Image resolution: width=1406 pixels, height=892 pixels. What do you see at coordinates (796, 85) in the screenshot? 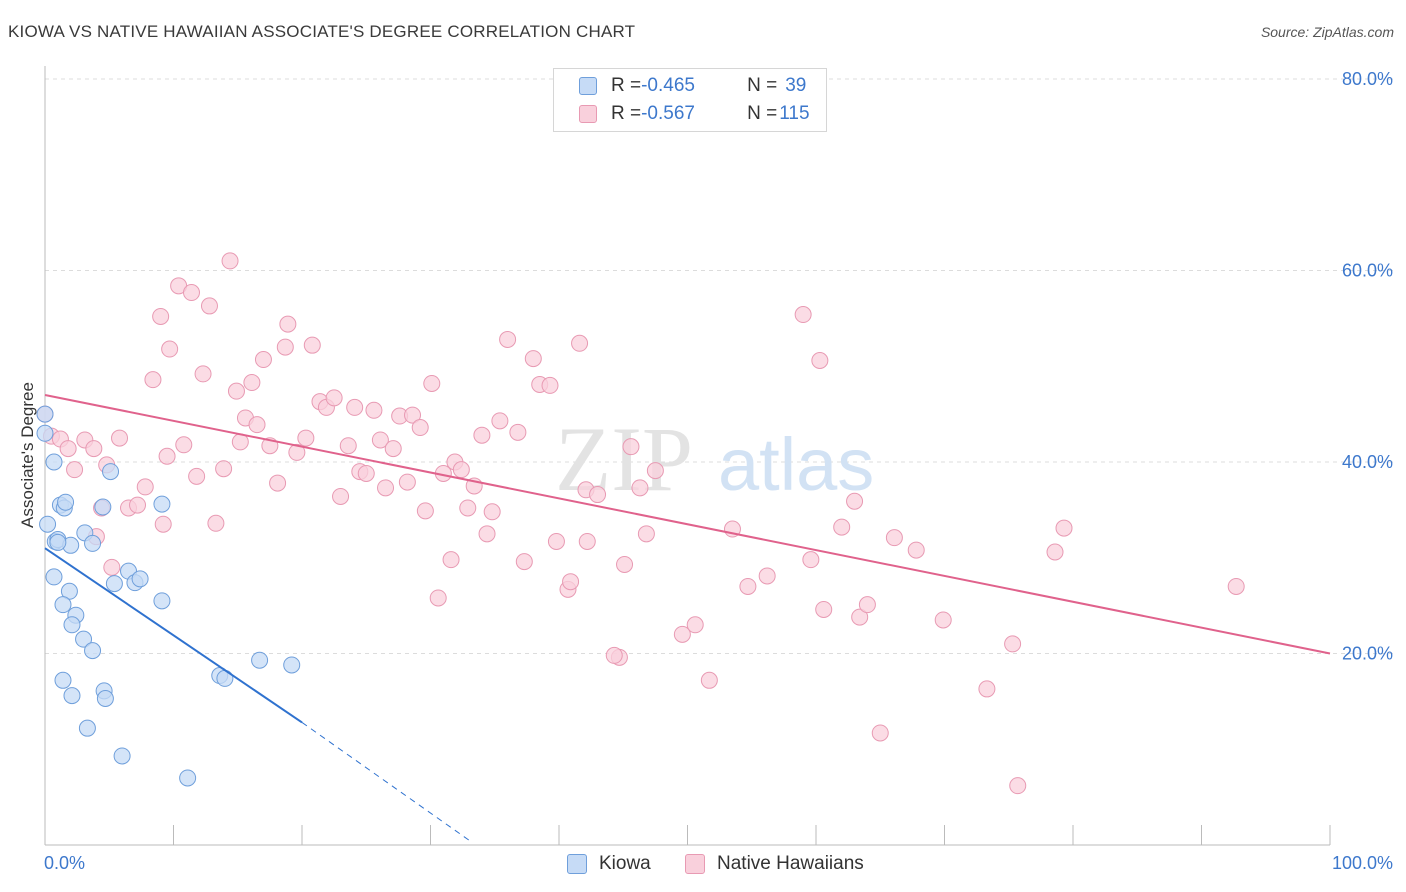
I see `legend-n-value: 39` at bounding box center [796, 85].